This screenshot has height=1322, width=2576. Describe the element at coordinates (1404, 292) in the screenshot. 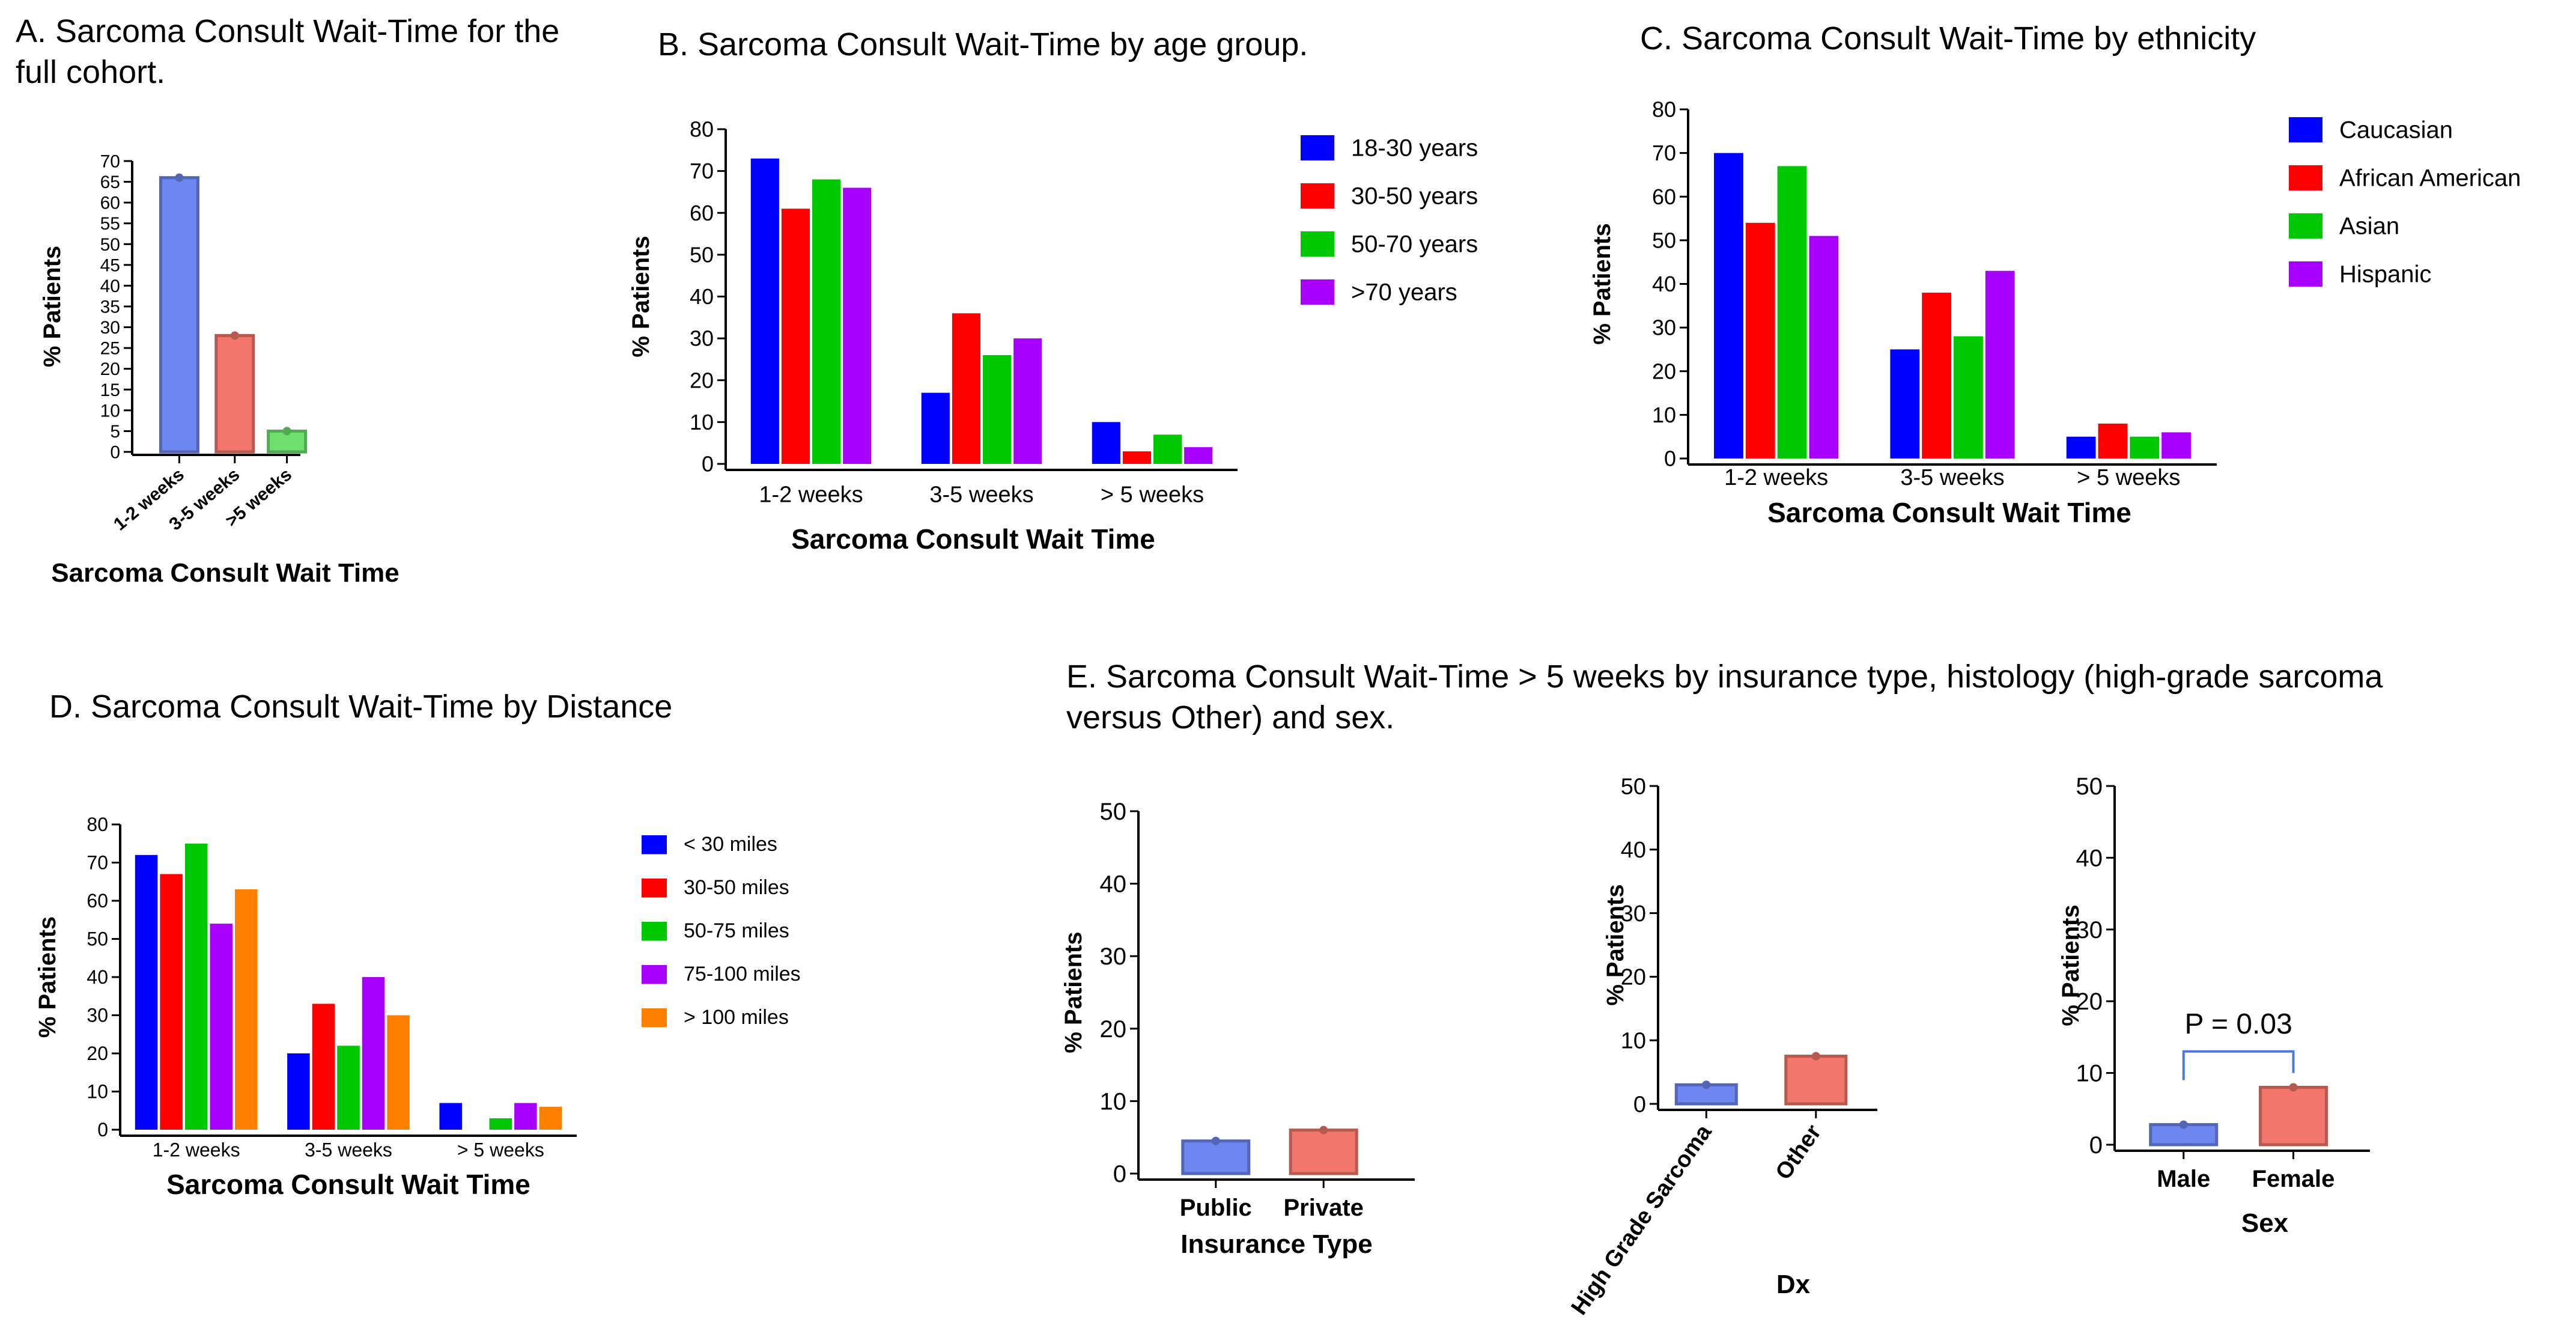

I see `legend-label: >70 years` at that location.